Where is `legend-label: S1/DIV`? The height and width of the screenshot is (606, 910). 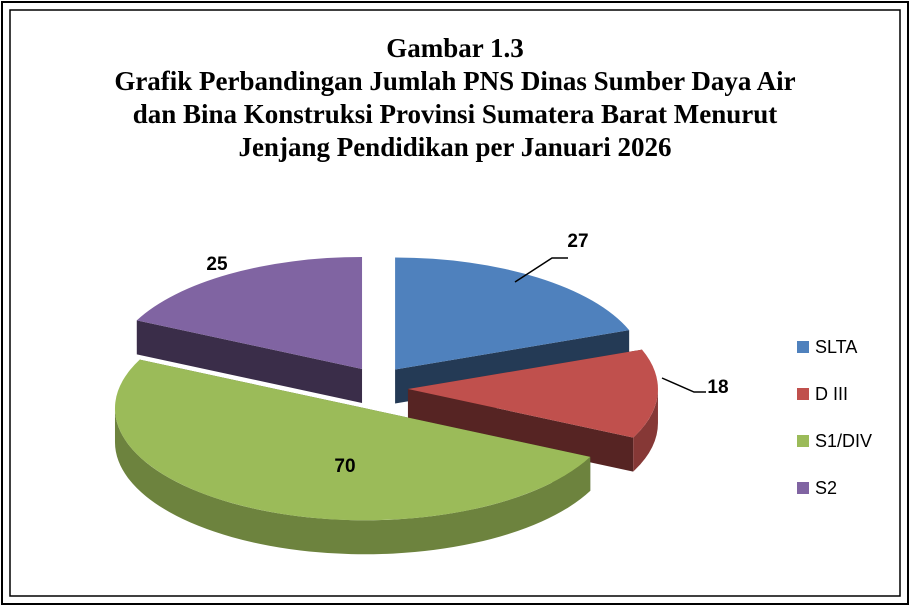 legend-label: S1/DIV is located at coordinates (843, 441).